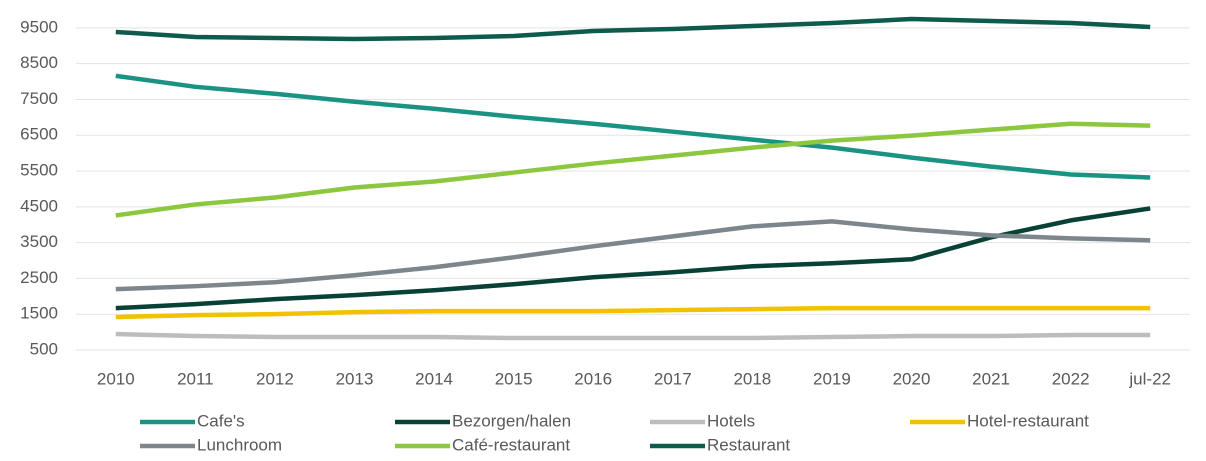 The image size is (1206, 461). What do you see at coordinates (39, 98) in the screenshot?
I see `y-tick-label: 7500` at bounding box center [39, 98].